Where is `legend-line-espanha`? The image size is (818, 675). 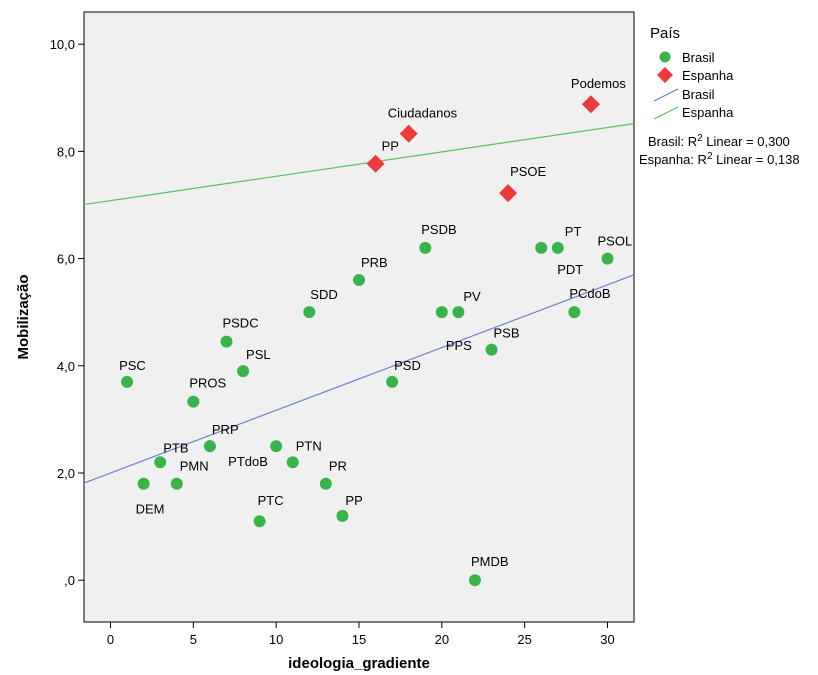
legend-line-espanha is located at coordinates (666, 113).